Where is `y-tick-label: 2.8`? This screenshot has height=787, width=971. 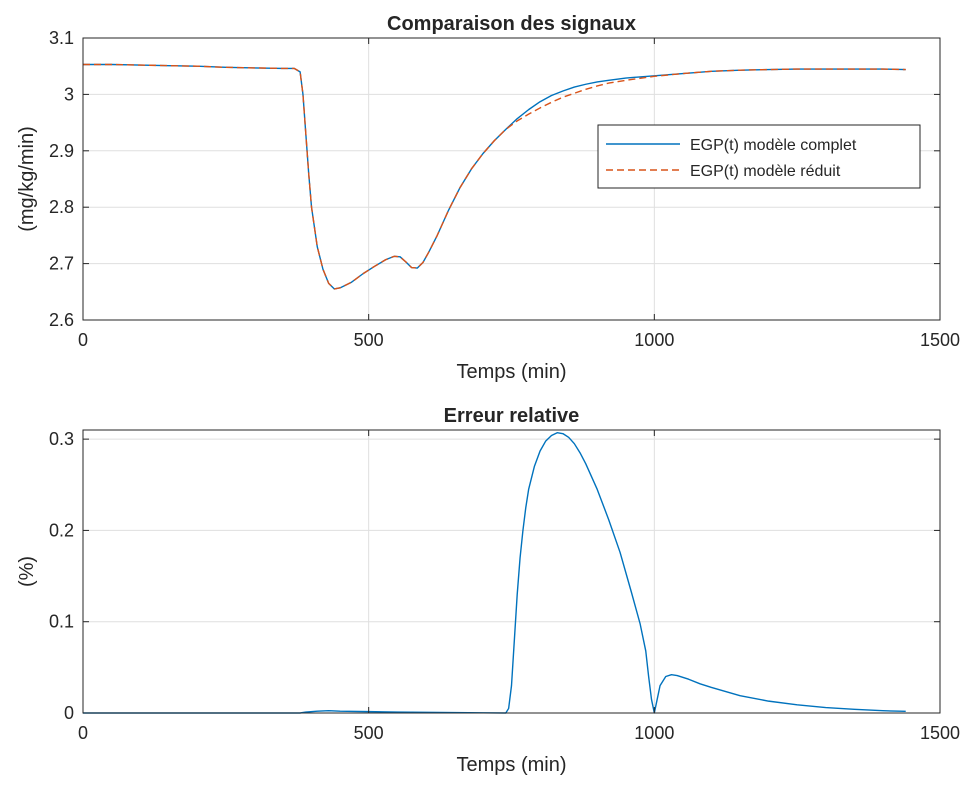 y-tick-label: 2.8 is located at coordinates (61, 207).